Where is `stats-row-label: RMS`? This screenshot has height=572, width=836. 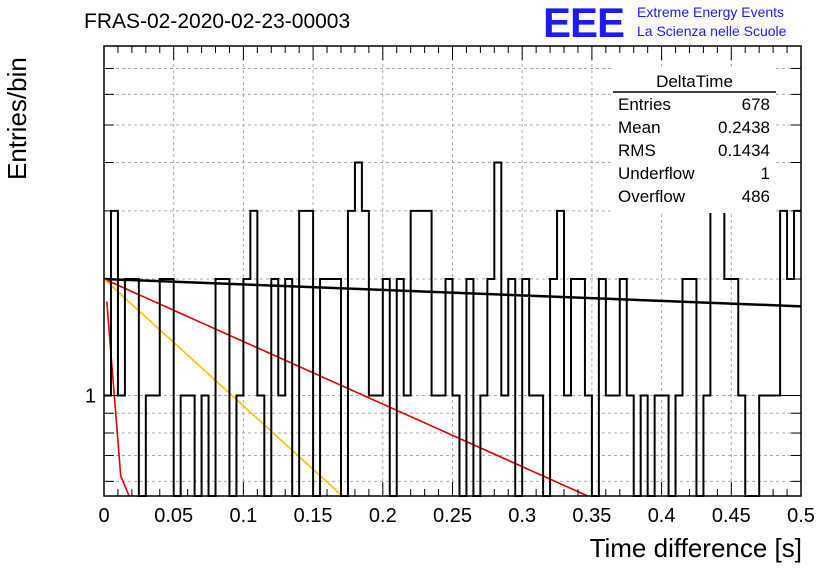 stats-row-label: RMS is located at coordinates (637, 150).